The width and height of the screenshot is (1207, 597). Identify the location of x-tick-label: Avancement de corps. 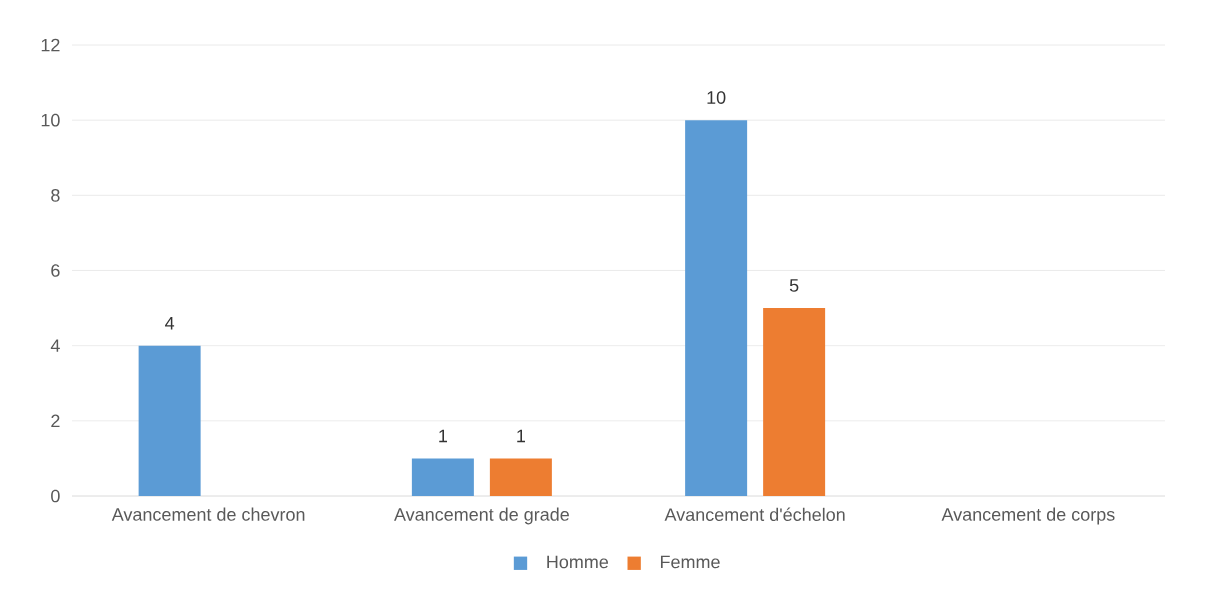
(1028, 516).